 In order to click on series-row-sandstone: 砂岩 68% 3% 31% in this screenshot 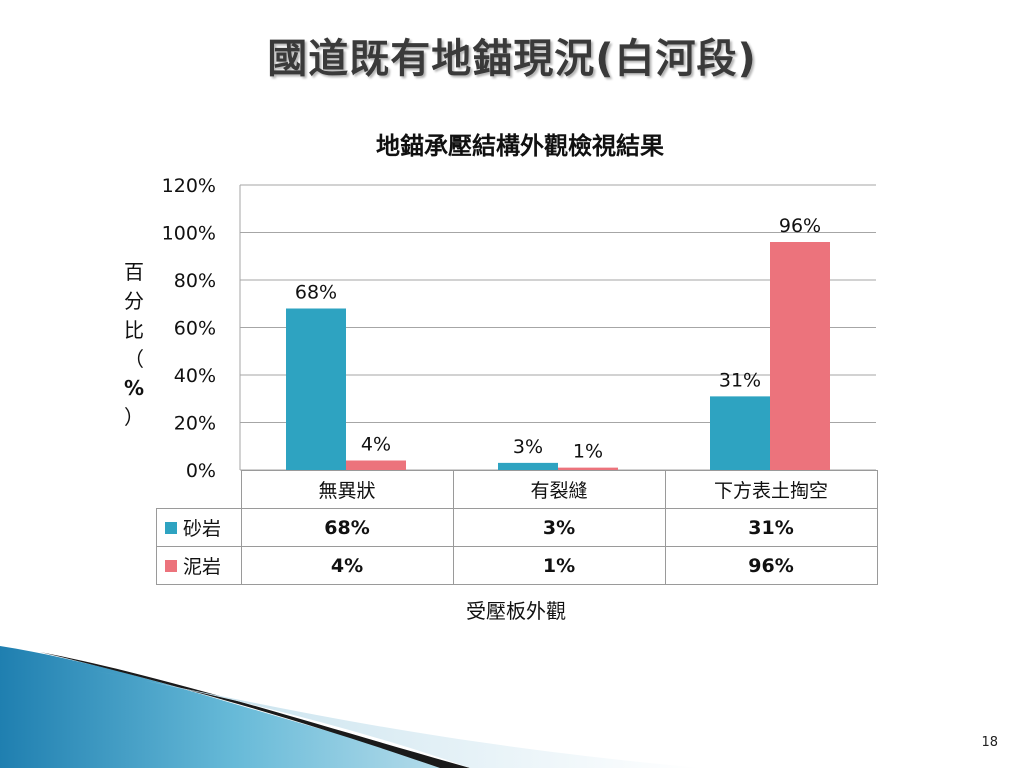, I will do `click(517, 527)`.